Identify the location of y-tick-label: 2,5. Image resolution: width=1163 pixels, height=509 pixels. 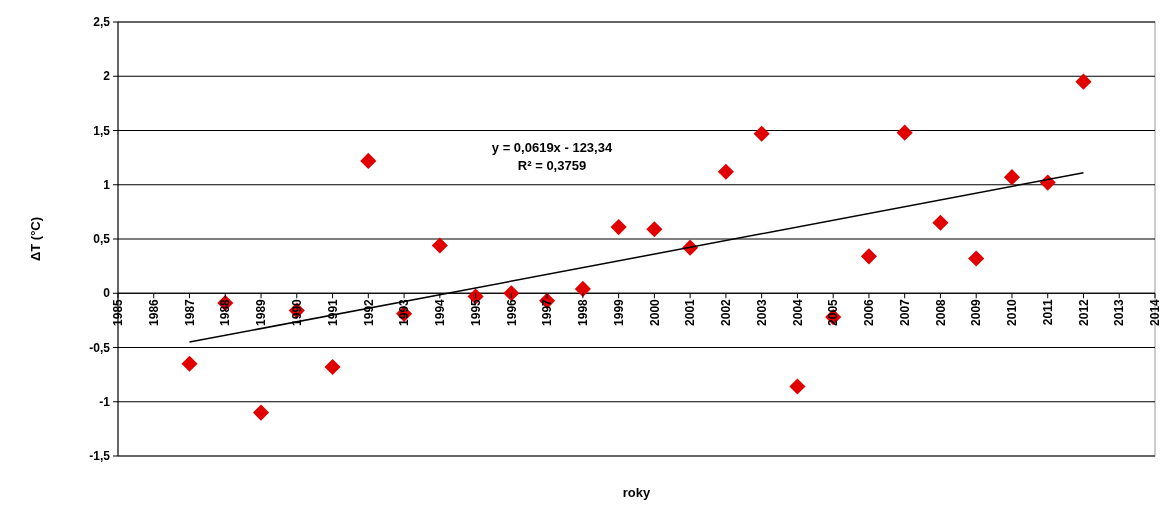
(102, 22).